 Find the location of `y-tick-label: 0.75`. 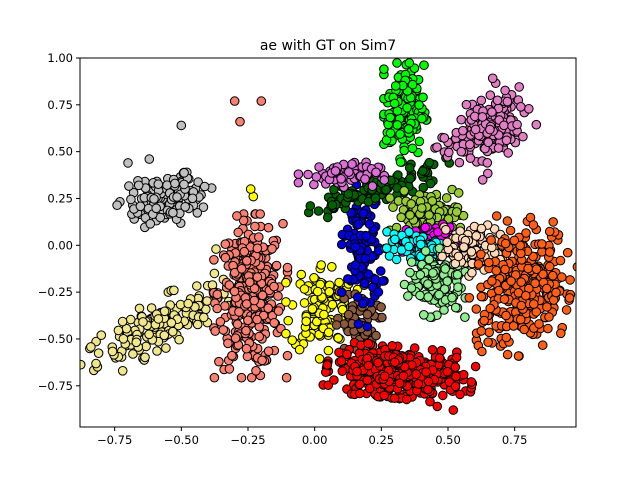

y-tick-label: 0.75 is located at coordinates (60, 105).